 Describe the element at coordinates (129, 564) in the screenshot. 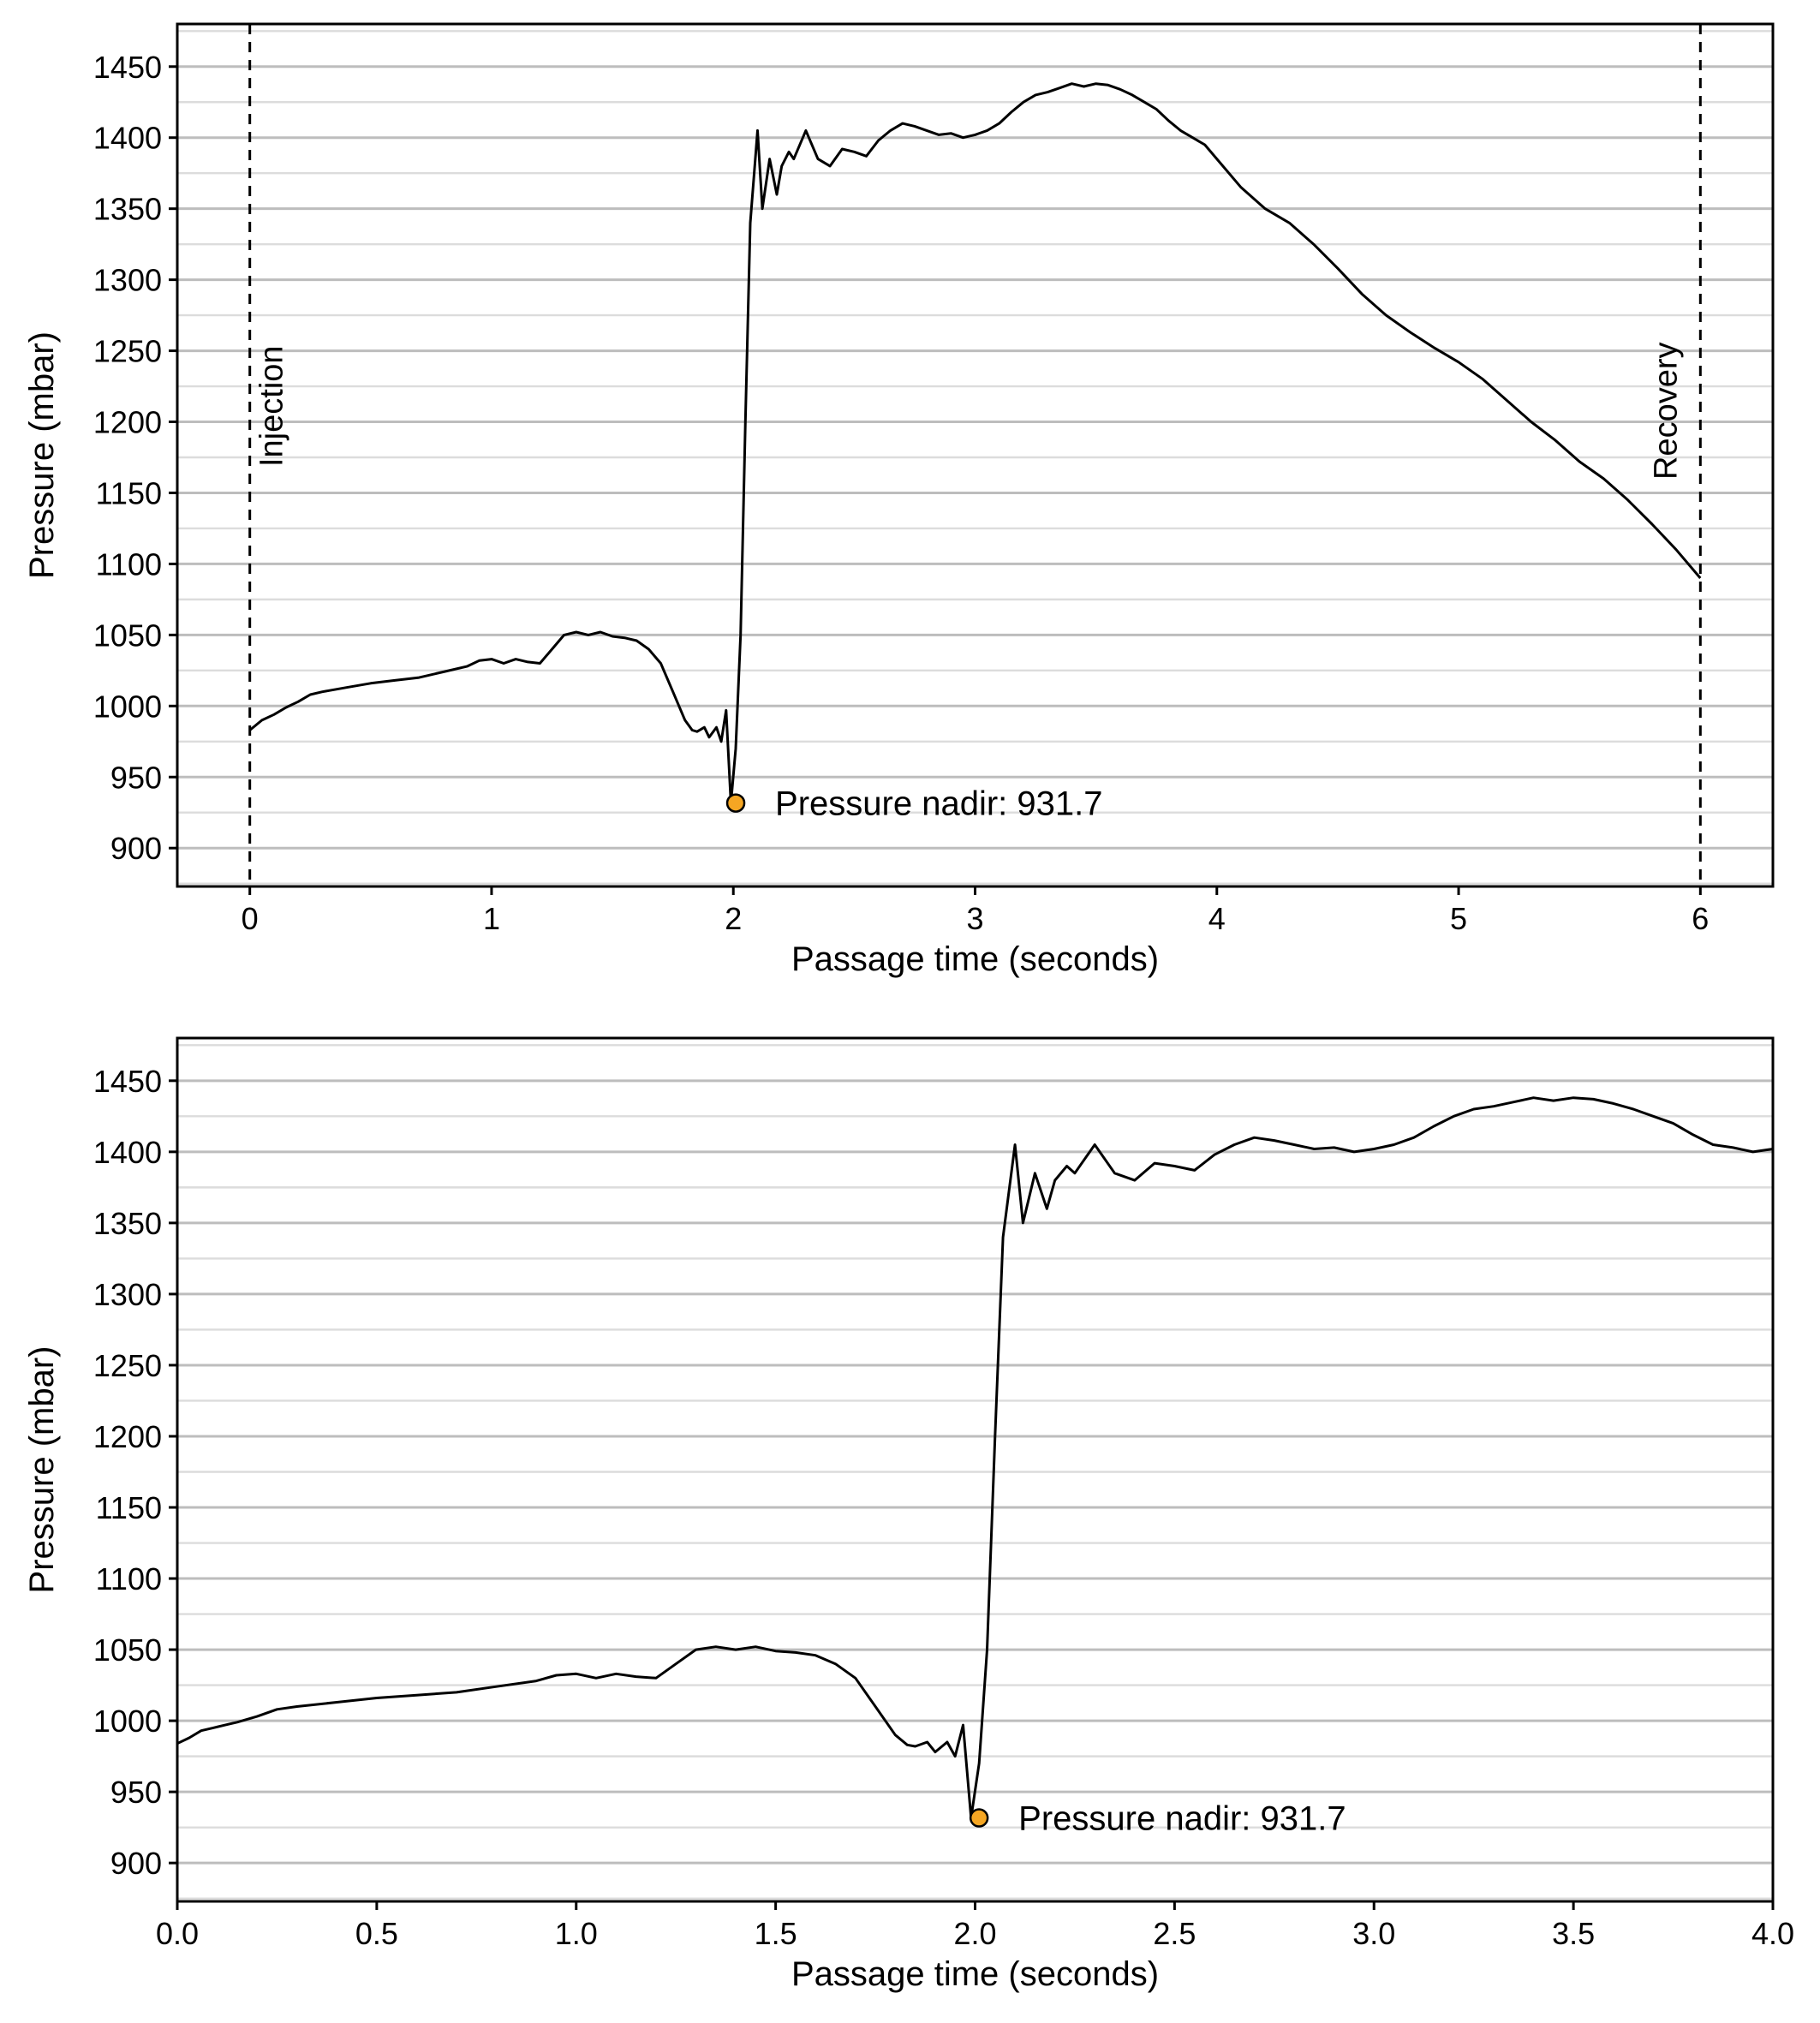

I see `chart-0-y-tick-label-4: 1100` at that location.